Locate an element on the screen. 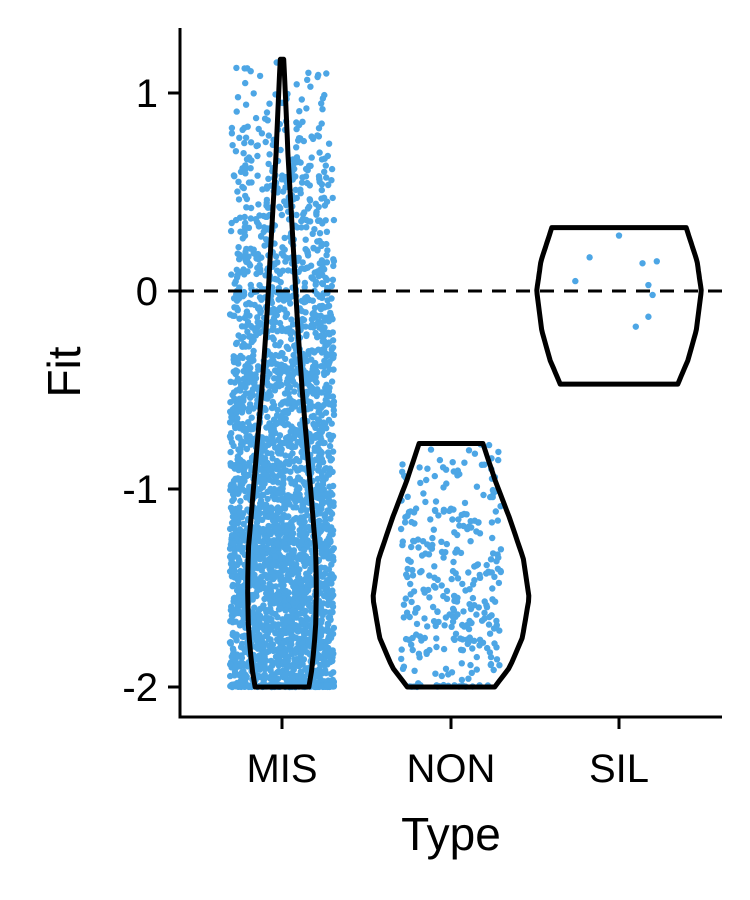 This screenshot has width=750, height=900. x-ticks: MIS NON SIL is located at coordinates (447, 754).